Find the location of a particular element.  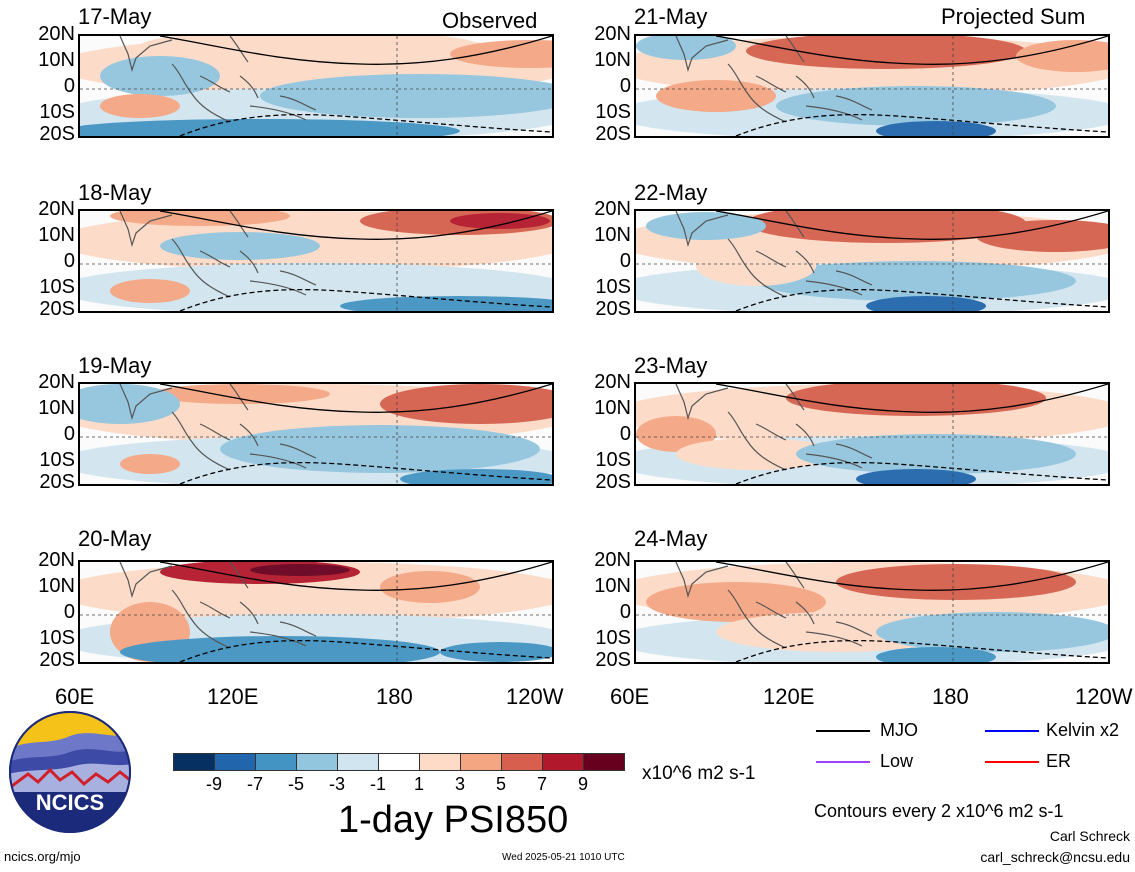

site-url: ncics.org/mjo is located at coordinates (42, 856).